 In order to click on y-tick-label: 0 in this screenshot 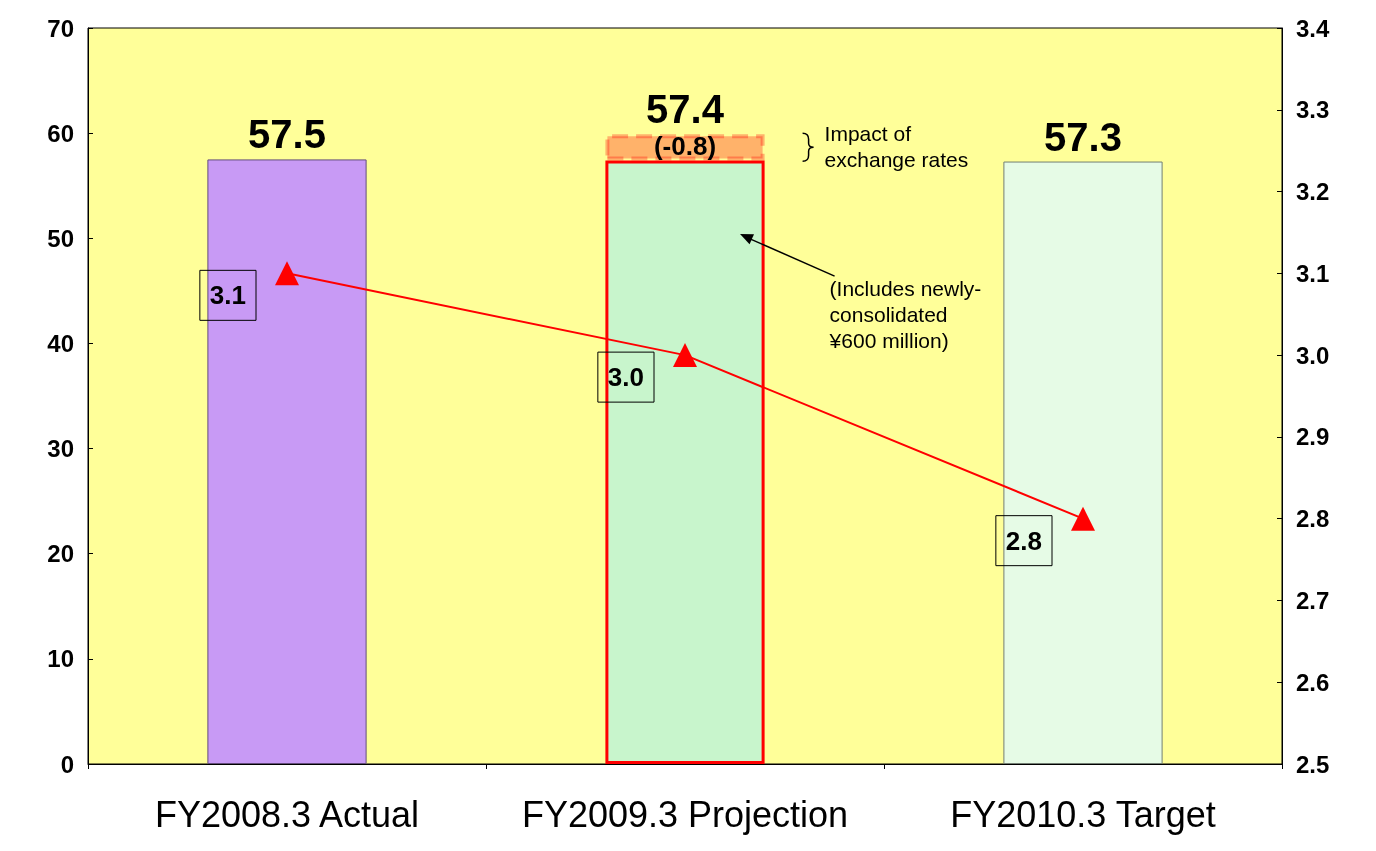, I will do `click(67, 764)`.